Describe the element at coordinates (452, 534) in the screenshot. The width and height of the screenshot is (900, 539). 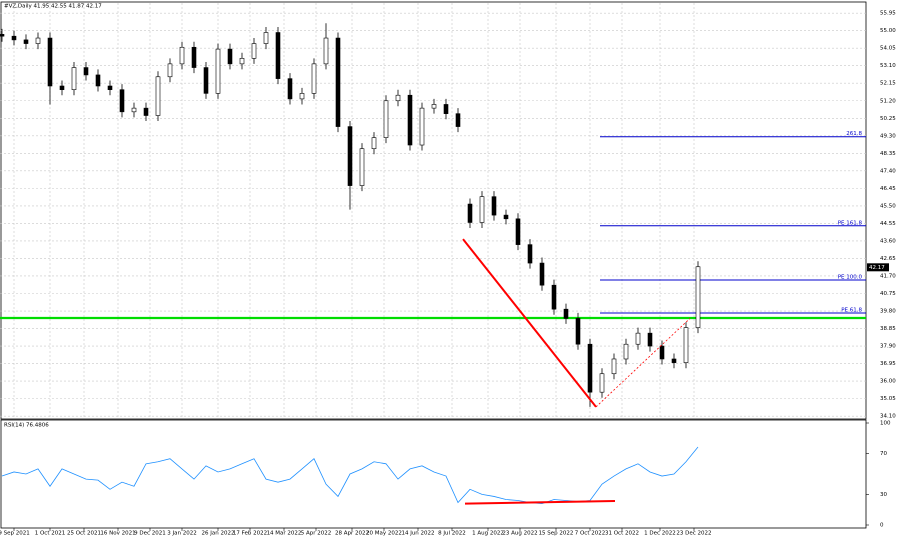
I see `x-tick-label: 8 Jul 2022` at that location.